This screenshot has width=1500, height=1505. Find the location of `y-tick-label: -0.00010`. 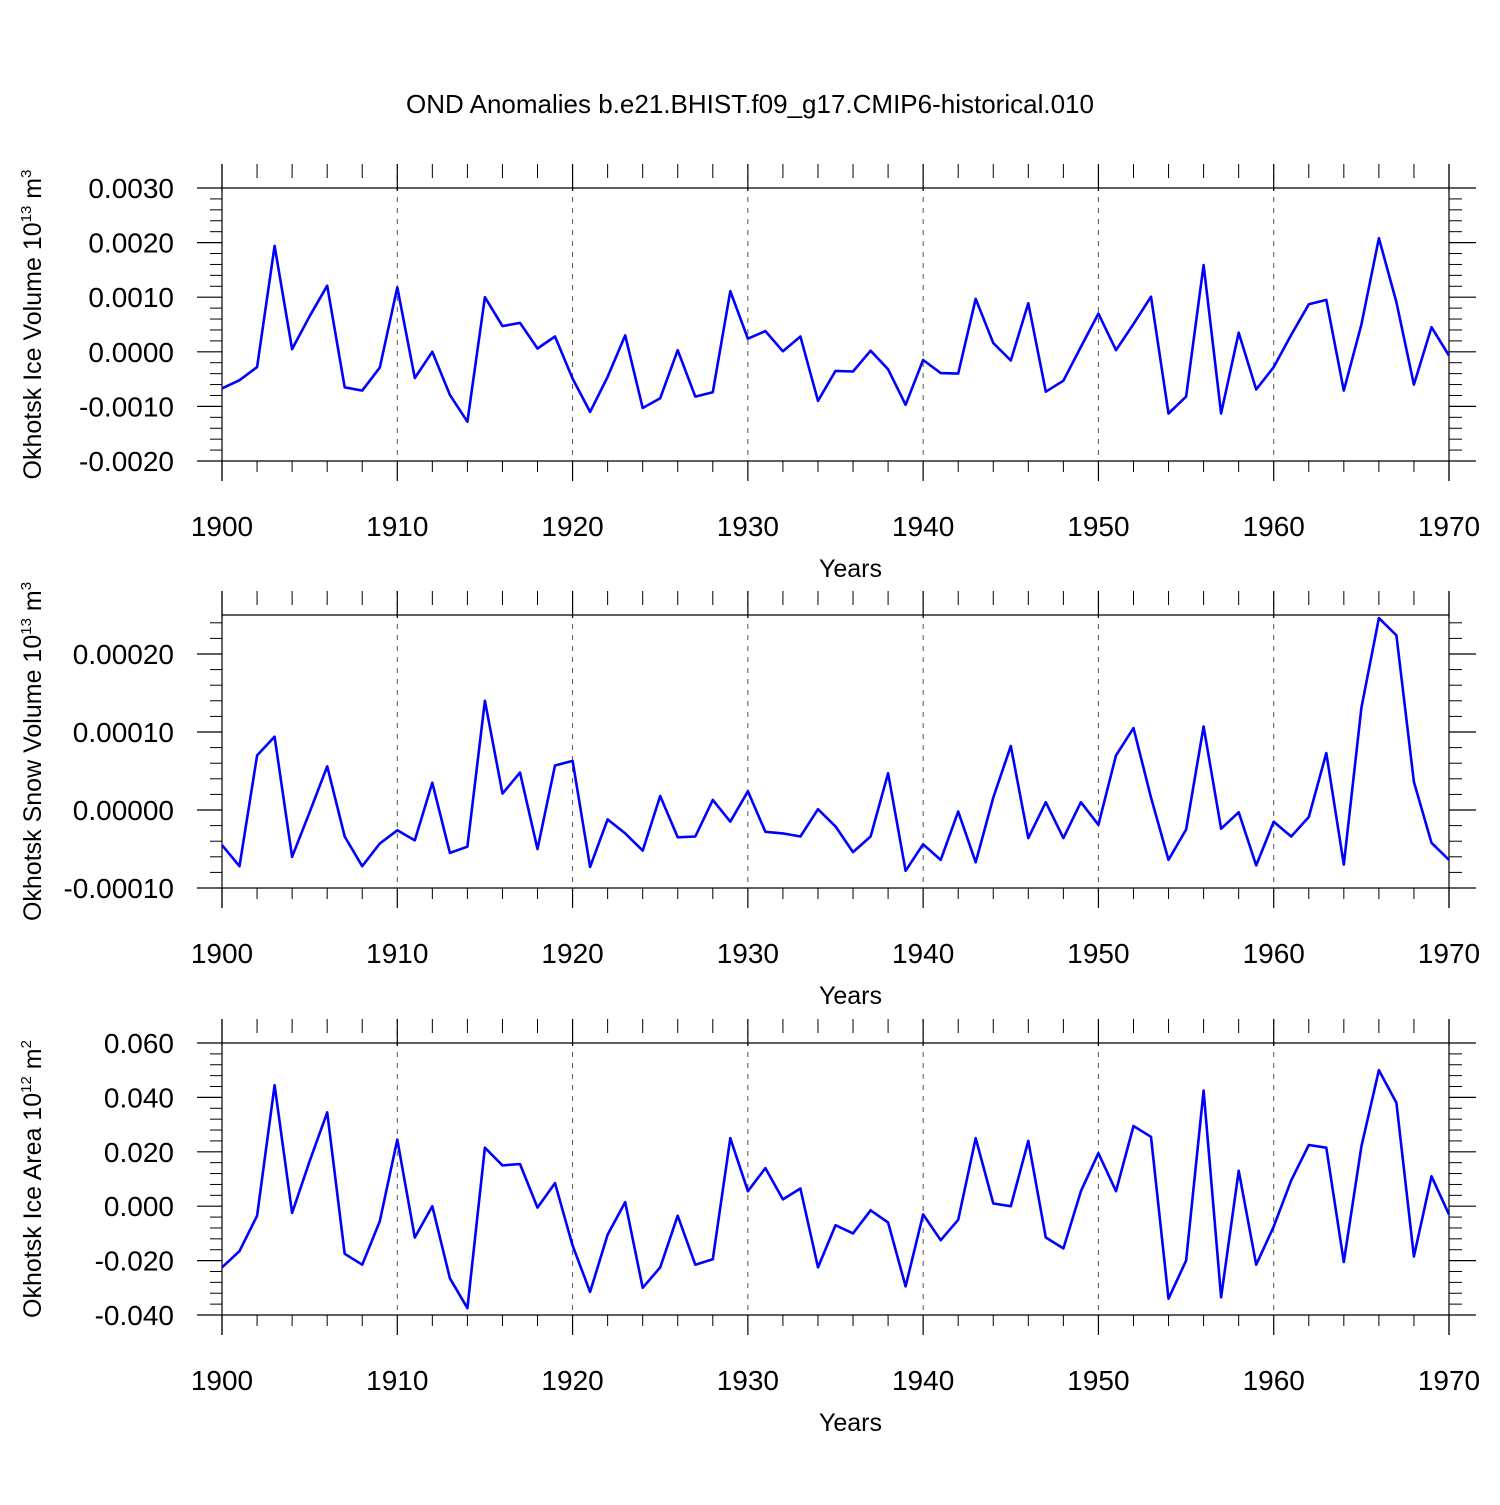

y-tick-label: -0.00010 is located at coordinates (118, 888).